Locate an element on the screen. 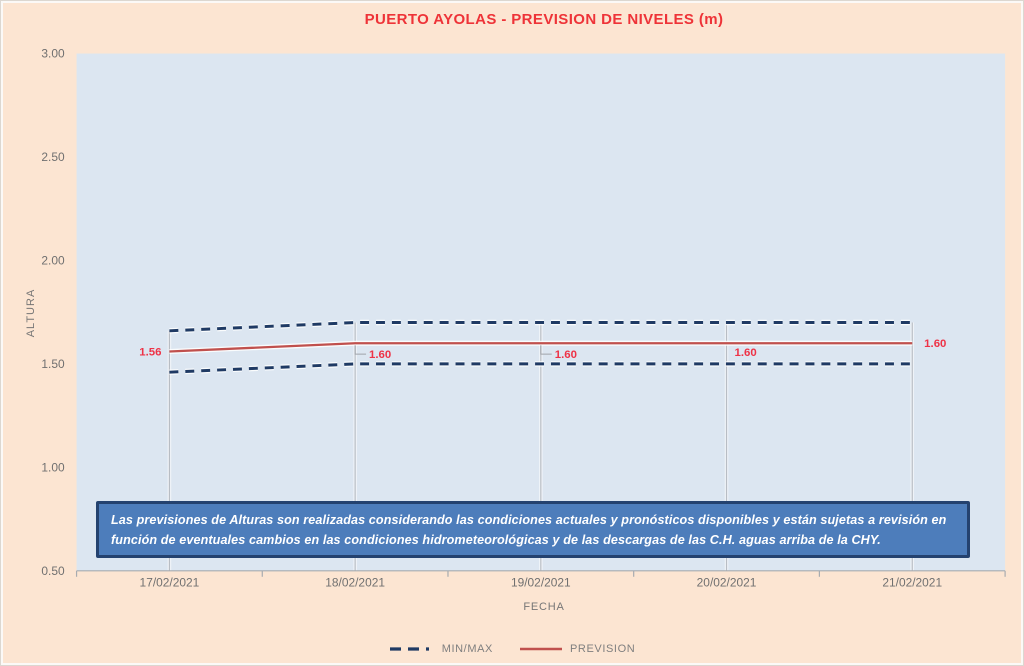 The width and height of the screenshot is (1024, 666). y-axis-tick-label: 3.00 is located at coordinates (53, 54).